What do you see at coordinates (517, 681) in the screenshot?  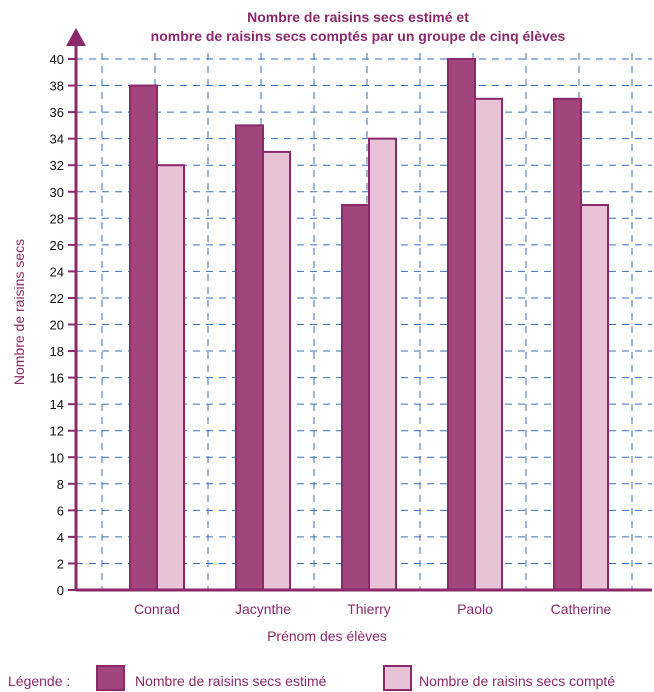 I see `legend-label-compte: Nombre de raisins secs compté` at bounding box center [517, 681].